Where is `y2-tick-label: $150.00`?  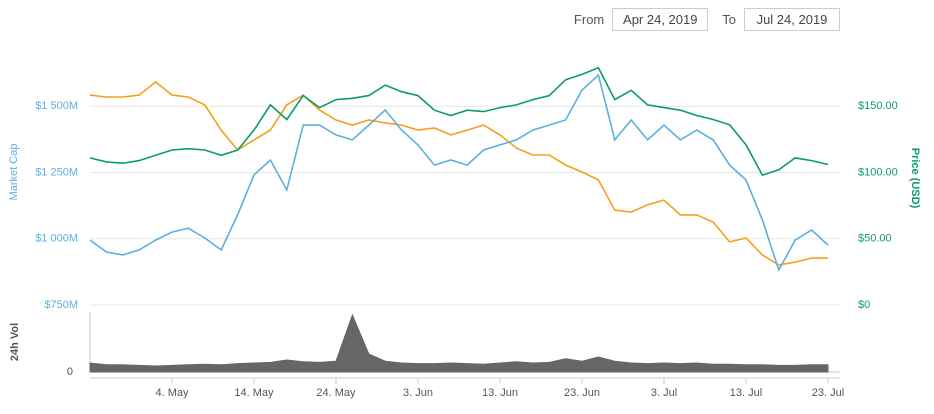
y2-tick-label: $150.00 is located at coordinates (878, 106).